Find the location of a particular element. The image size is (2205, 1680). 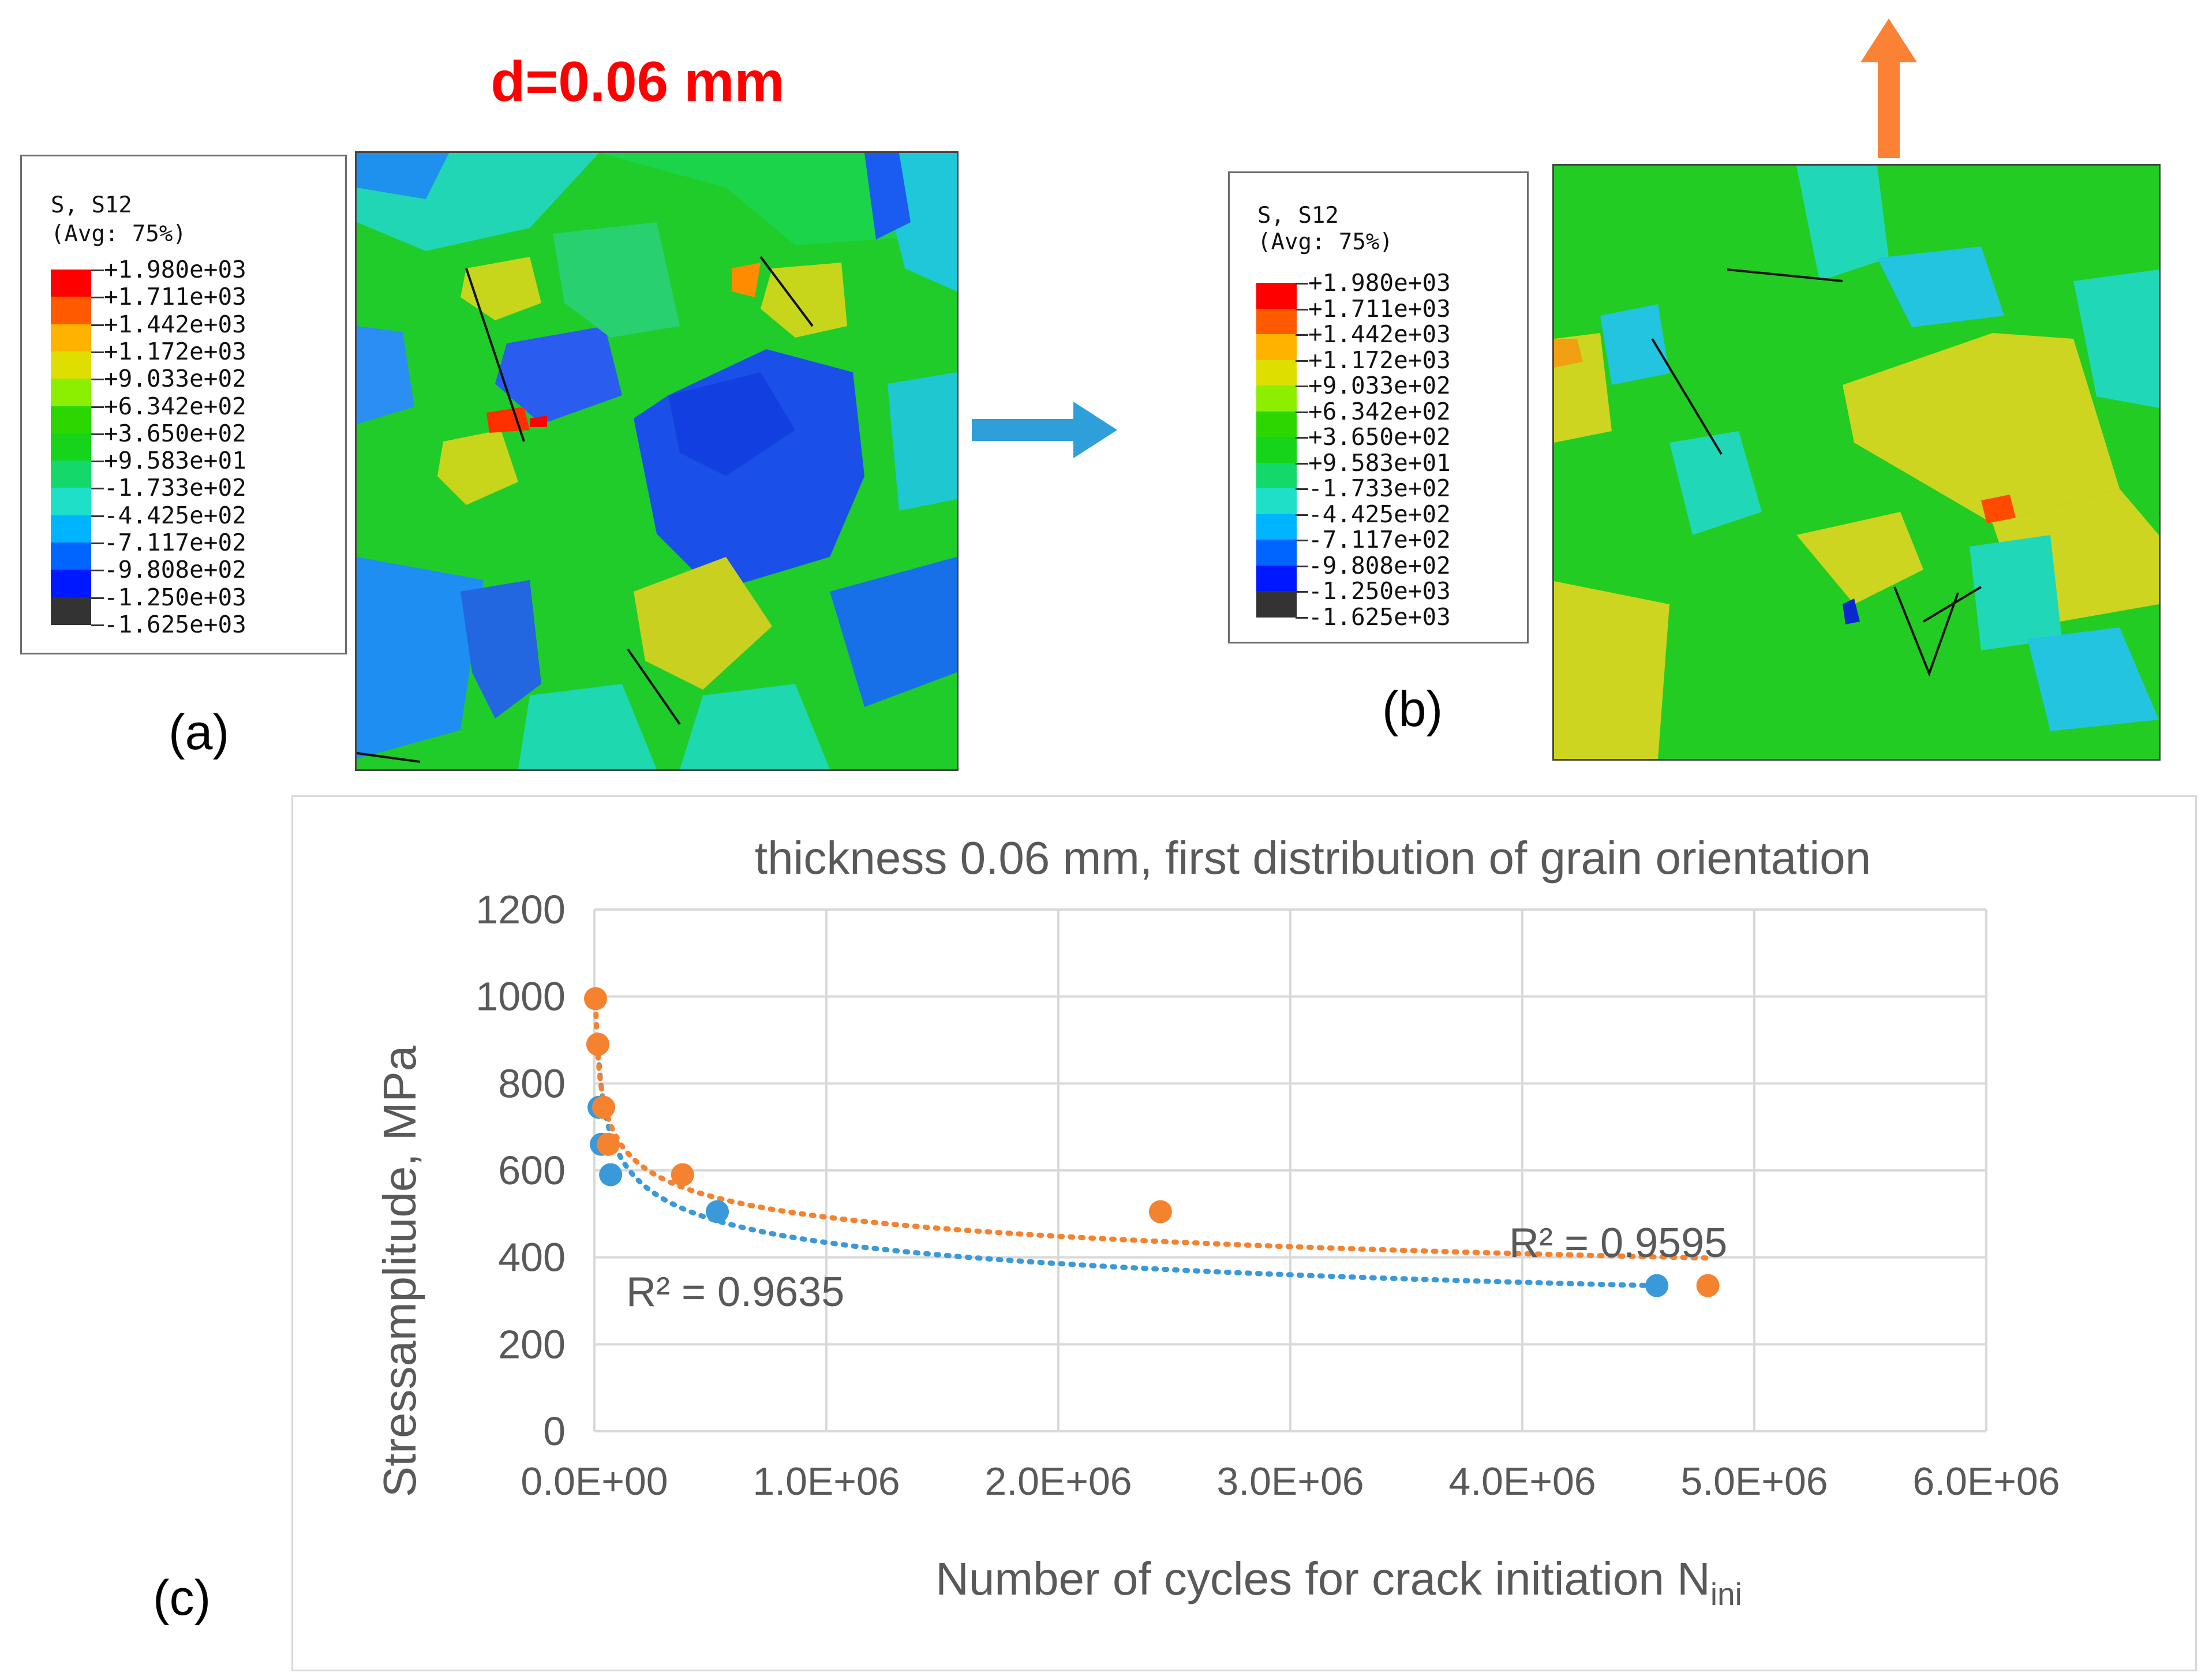

stress-contour-a is located at coordinates (657, 461).